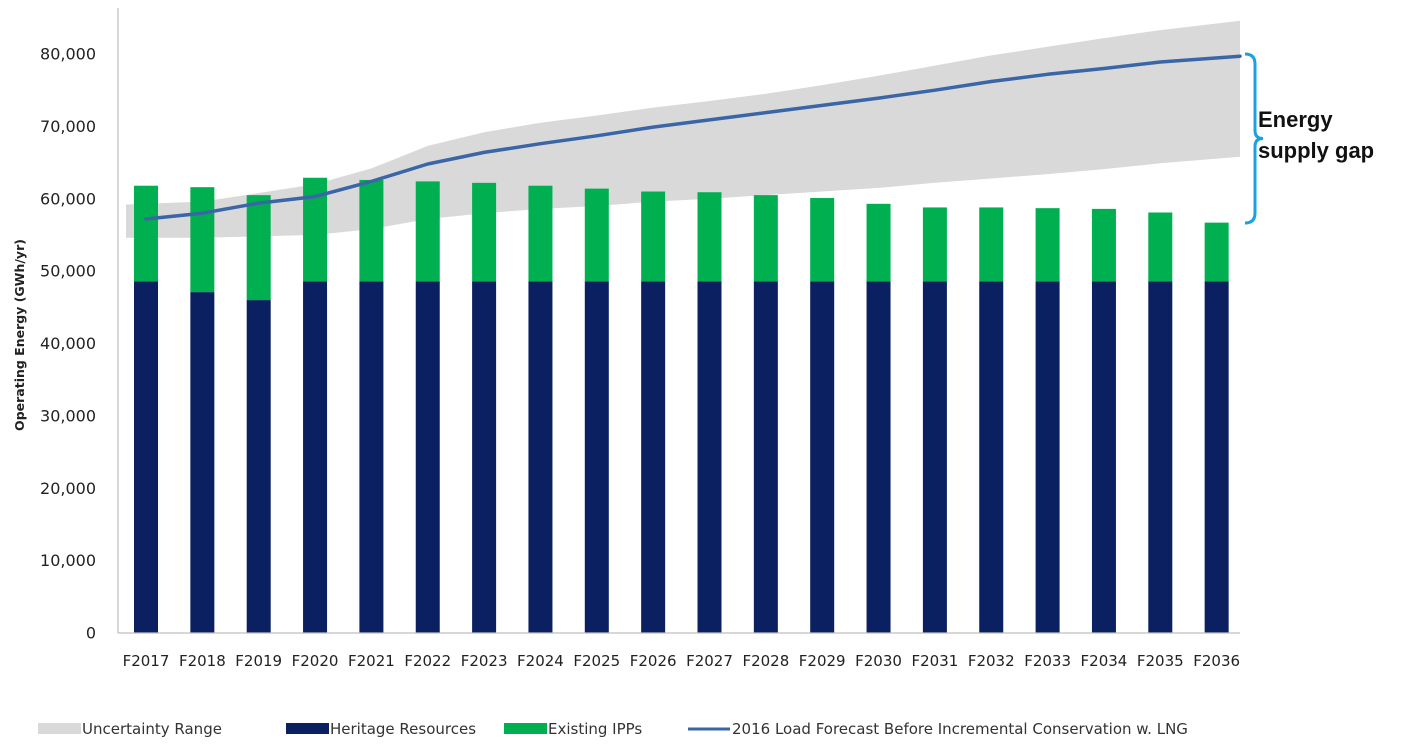 This screenshot has width=1417, height=744. Describe the element at coordinates (991, 661) in the screenshot. I see `x-tick-label: F2032` at that location.